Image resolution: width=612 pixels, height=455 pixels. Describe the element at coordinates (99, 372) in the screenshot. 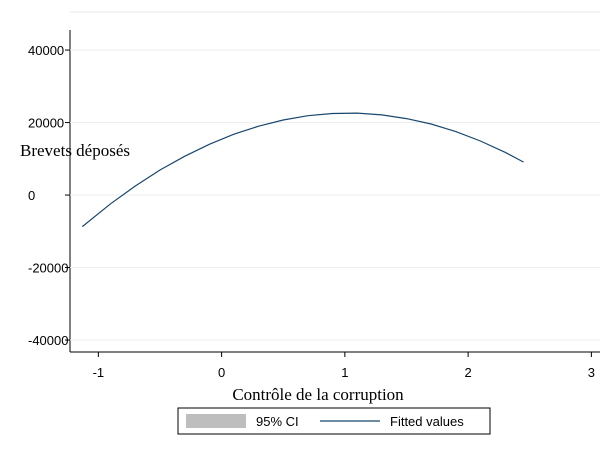

I see `x-tick-label: -1` at that location.